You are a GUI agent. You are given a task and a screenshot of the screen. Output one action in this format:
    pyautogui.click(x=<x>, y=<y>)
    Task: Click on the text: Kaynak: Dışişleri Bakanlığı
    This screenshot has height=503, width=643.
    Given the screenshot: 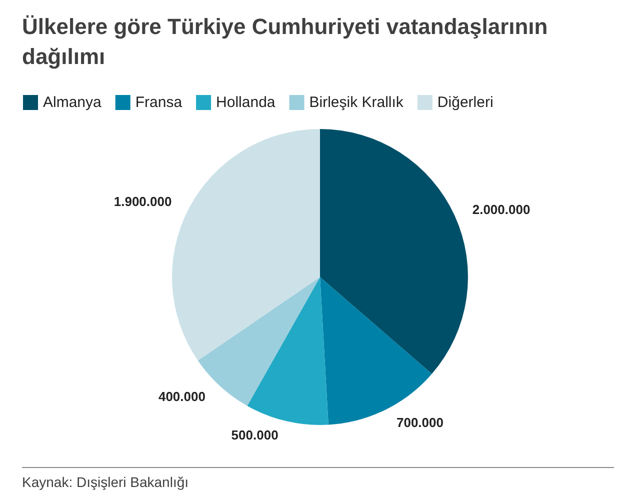 What is the action you would take?
    pyautogui.click(x=318, y=478)
    